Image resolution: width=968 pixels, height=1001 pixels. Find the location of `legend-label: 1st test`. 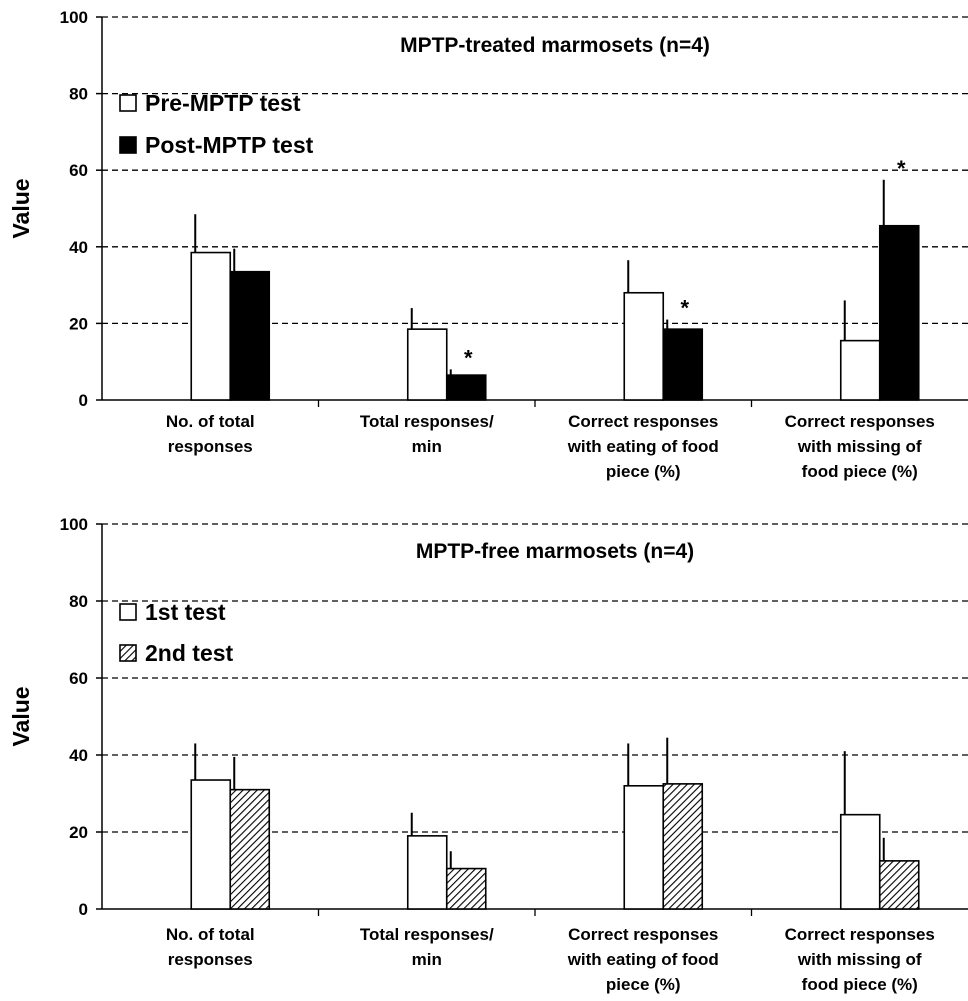

legend-label: 1st test is located at coordinates (185, 612).